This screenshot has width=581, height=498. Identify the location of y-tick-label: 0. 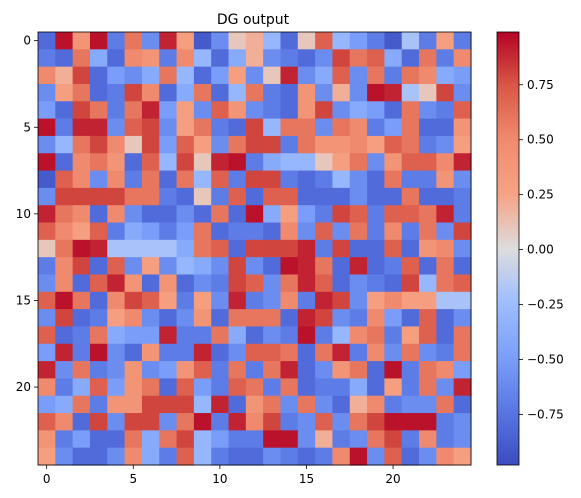
(27, 41).